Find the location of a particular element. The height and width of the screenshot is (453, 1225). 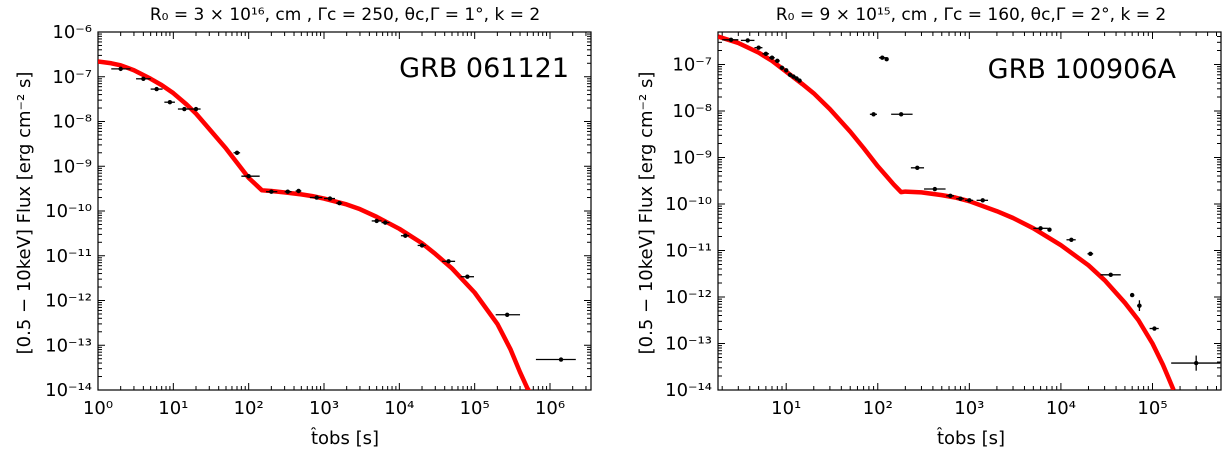

chart-annotation: GRB 061121 is located at coordinates (484, 68).